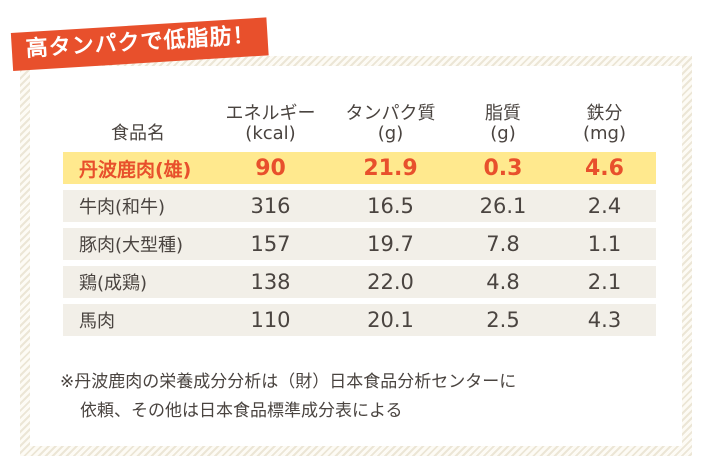  Describe the element at coordinates (390, 320) in the screenshot. I see `row-protein: 20.1` at that location.